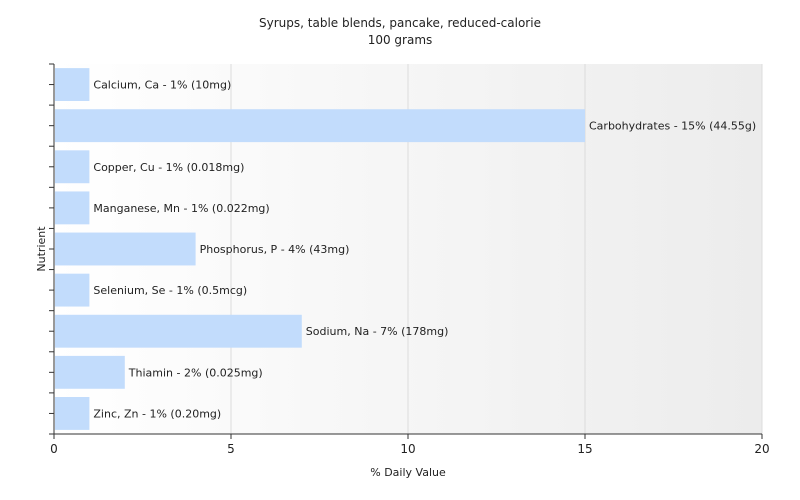  Describe the element at coordinates (400, 40) in the screenshot. I see `chart-subtitle: 100 grams` at that location.